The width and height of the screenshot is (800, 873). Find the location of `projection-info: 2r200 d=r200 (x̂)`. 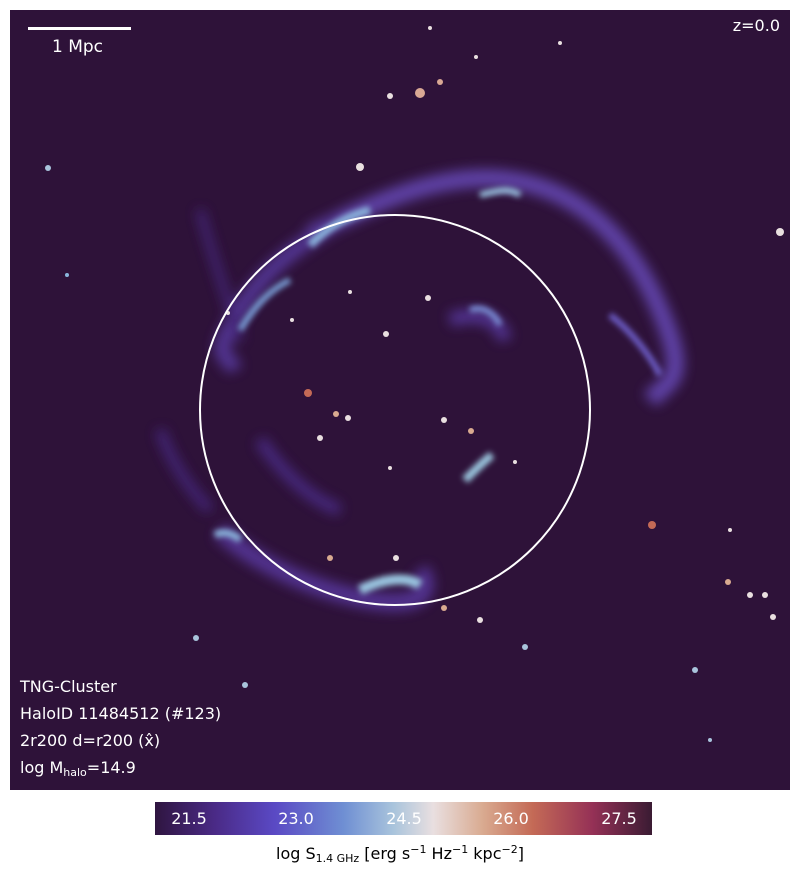

projection-info: 2r200 d=r200 (x̂) is located at coordinates (90, 740).